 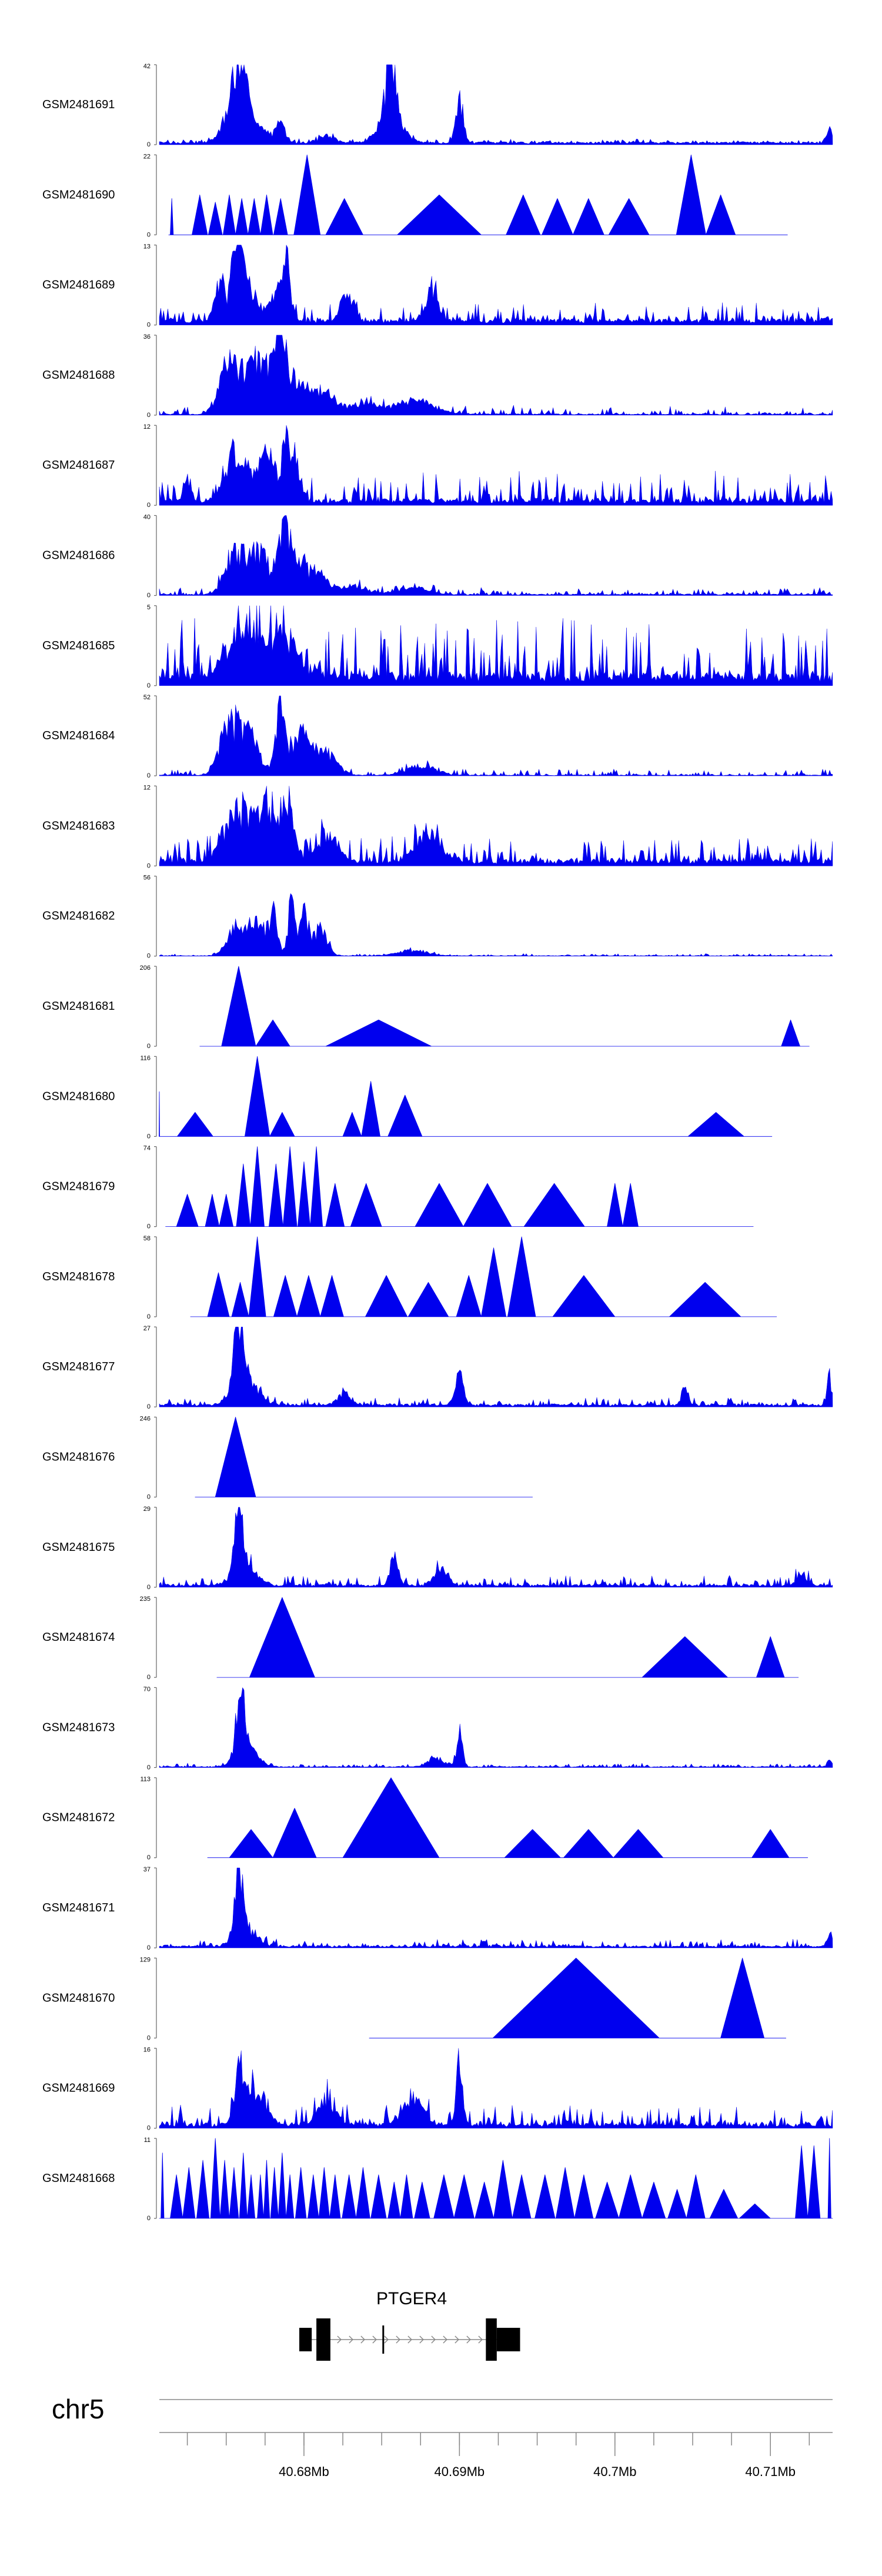 What do you see at coordinates (78, 1096) in the screenshot?
I see `track-label: GSM2481680` at bounding box center [78, 1096].